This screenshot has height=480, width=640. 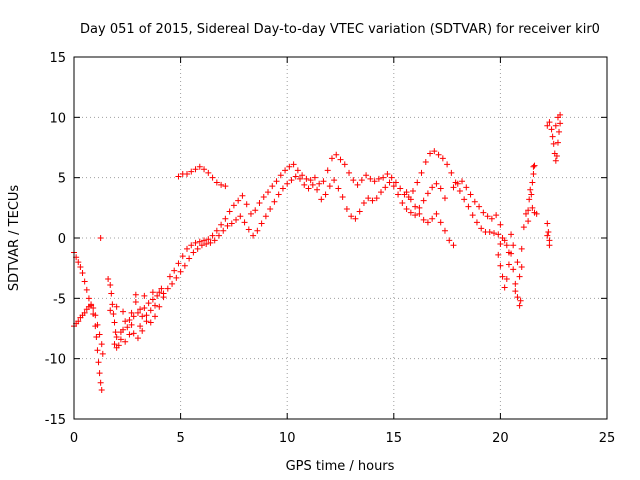 I want to click on x-tick-label: 5, so click(x=180, y=438).